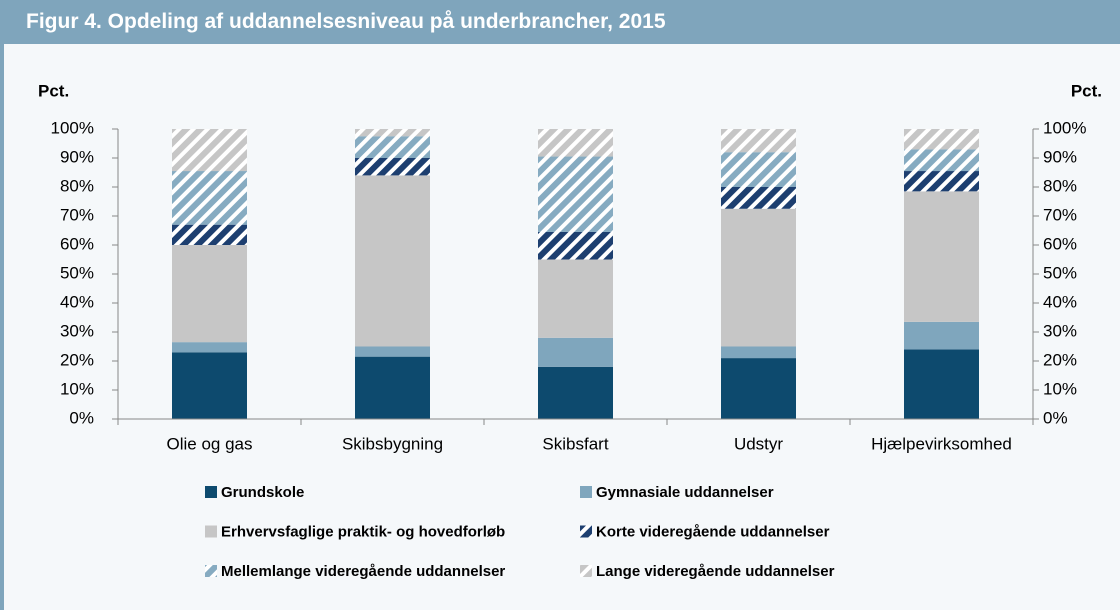  Describe the element at coordinates (77, 301) in the screenshot. I see `y-tick-label: 40%` at that location.